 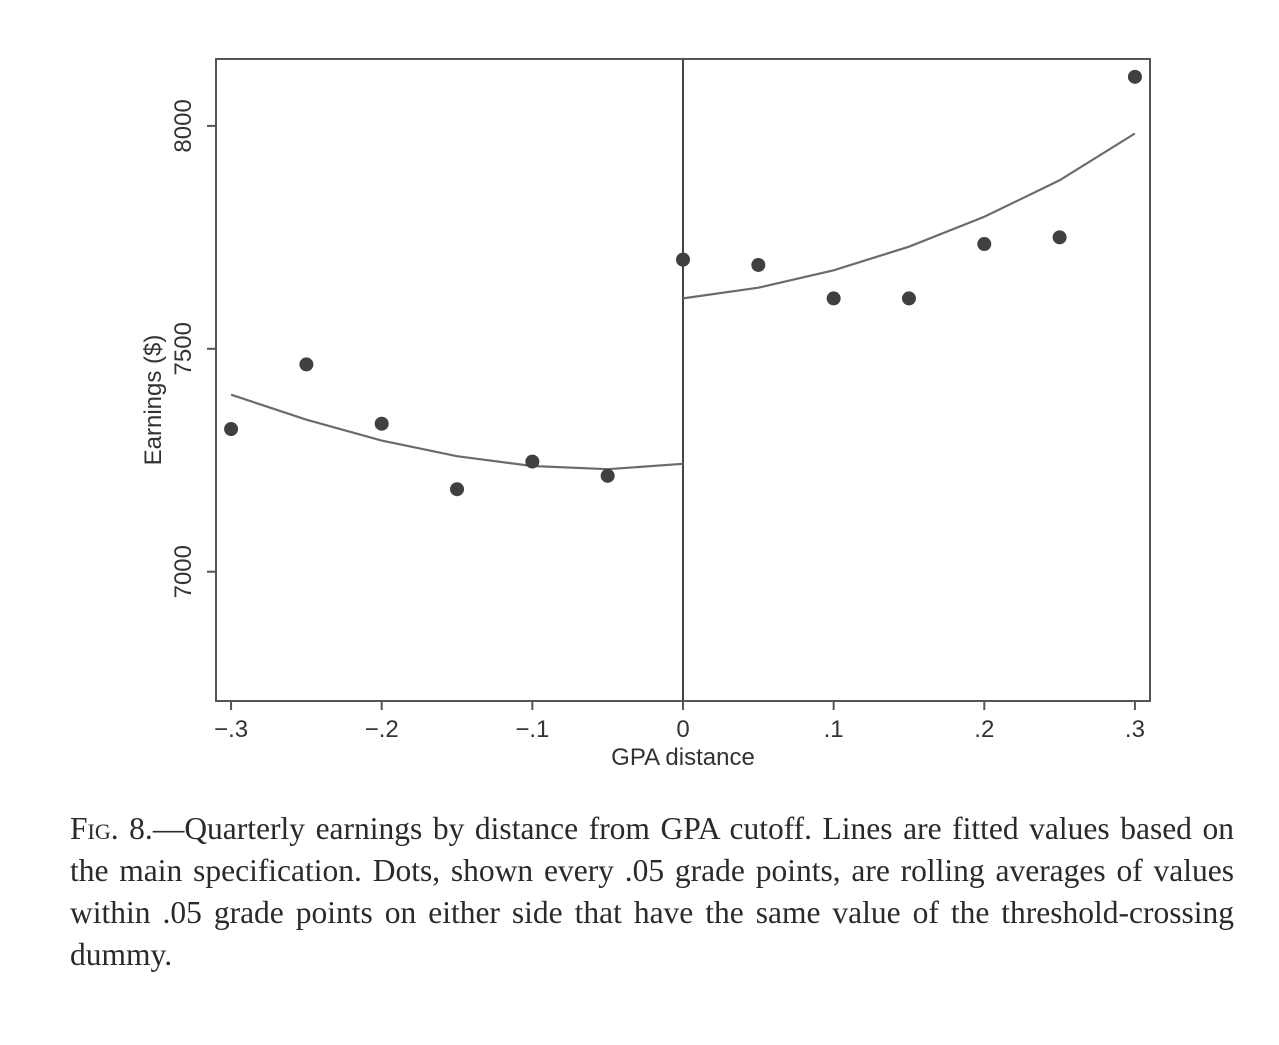 I want to click on x-tick-label: −.2, so click(x=382, y=729).